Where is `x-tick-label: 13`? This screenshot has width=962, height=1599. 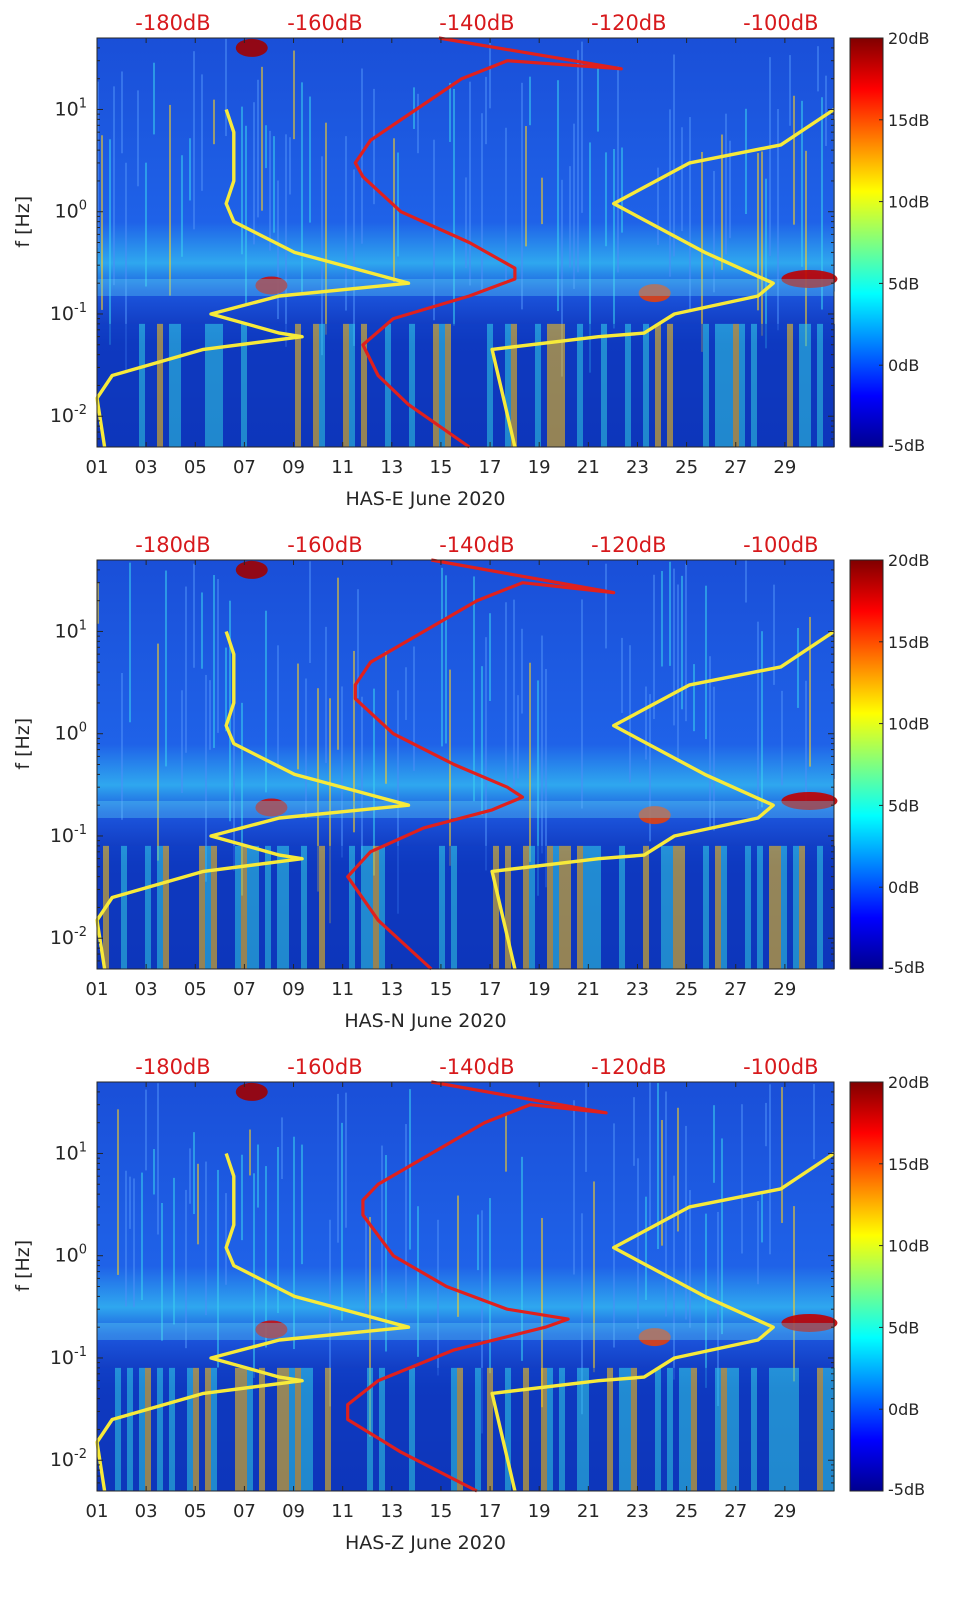
x-tick-label: 13 is located at coordinates (391, 467).